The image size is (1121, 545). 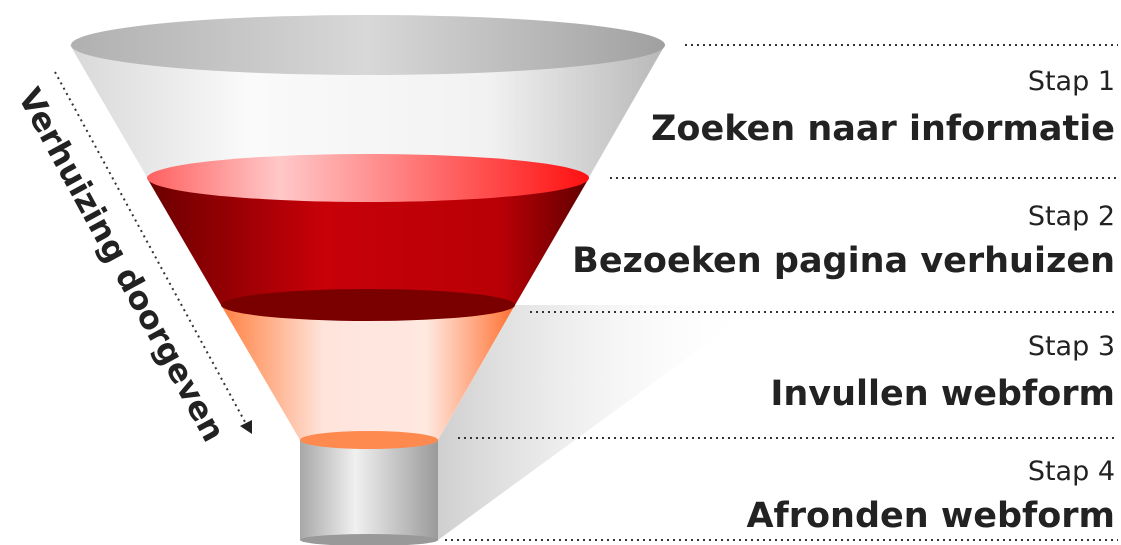 What do you see at coordinates (369, 539) in the screenshot?
I see `spout-bottom` at bounding box center [369, 539].